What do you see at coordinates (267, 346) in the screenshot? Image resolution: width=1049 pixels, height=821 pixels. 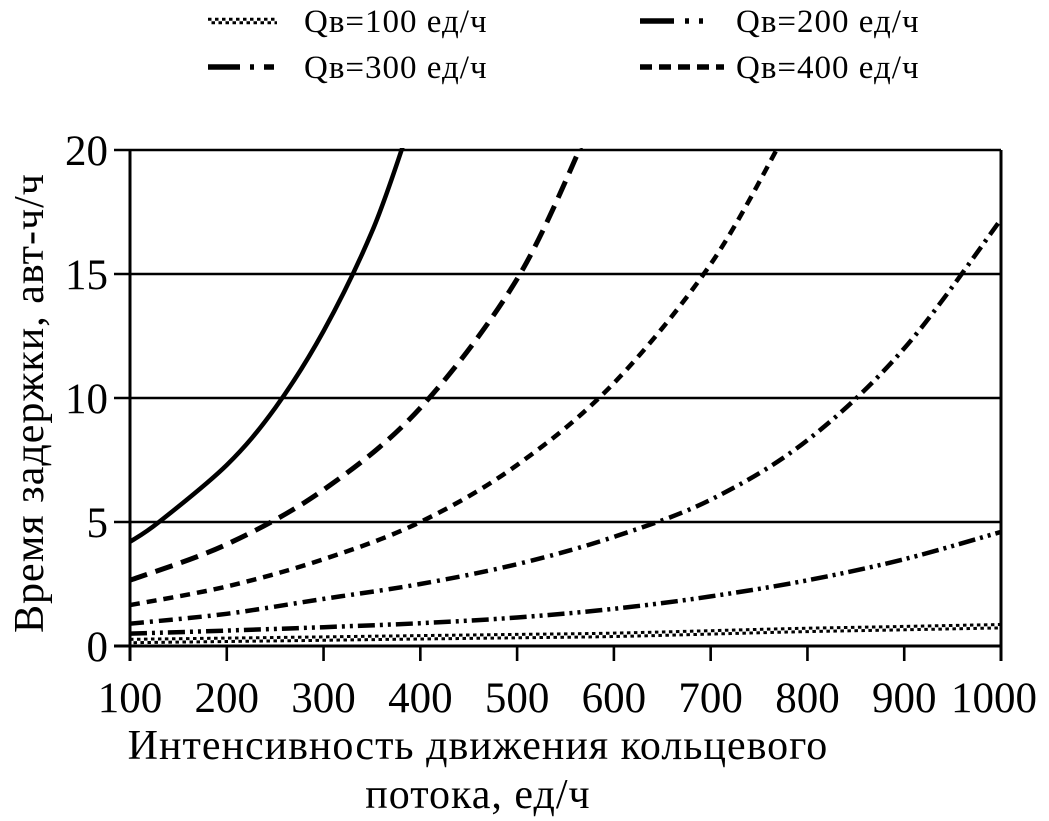 I see `curve-unlabeled_solid` at bounding box center [267, 346].